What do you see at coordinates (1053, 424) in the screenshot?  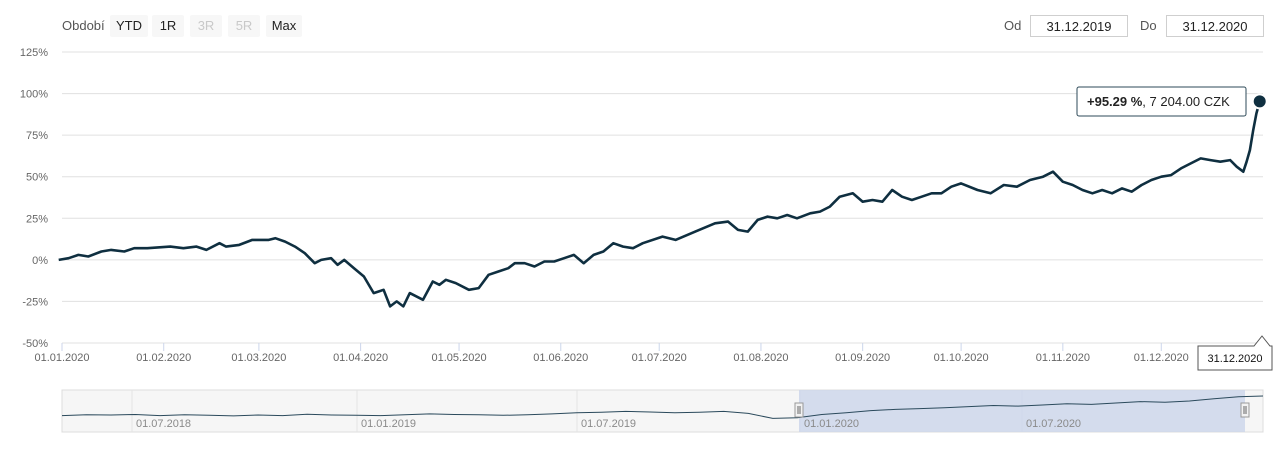 I see `navigator-label: 01.07.2020` at bounding box center [1053, 424].